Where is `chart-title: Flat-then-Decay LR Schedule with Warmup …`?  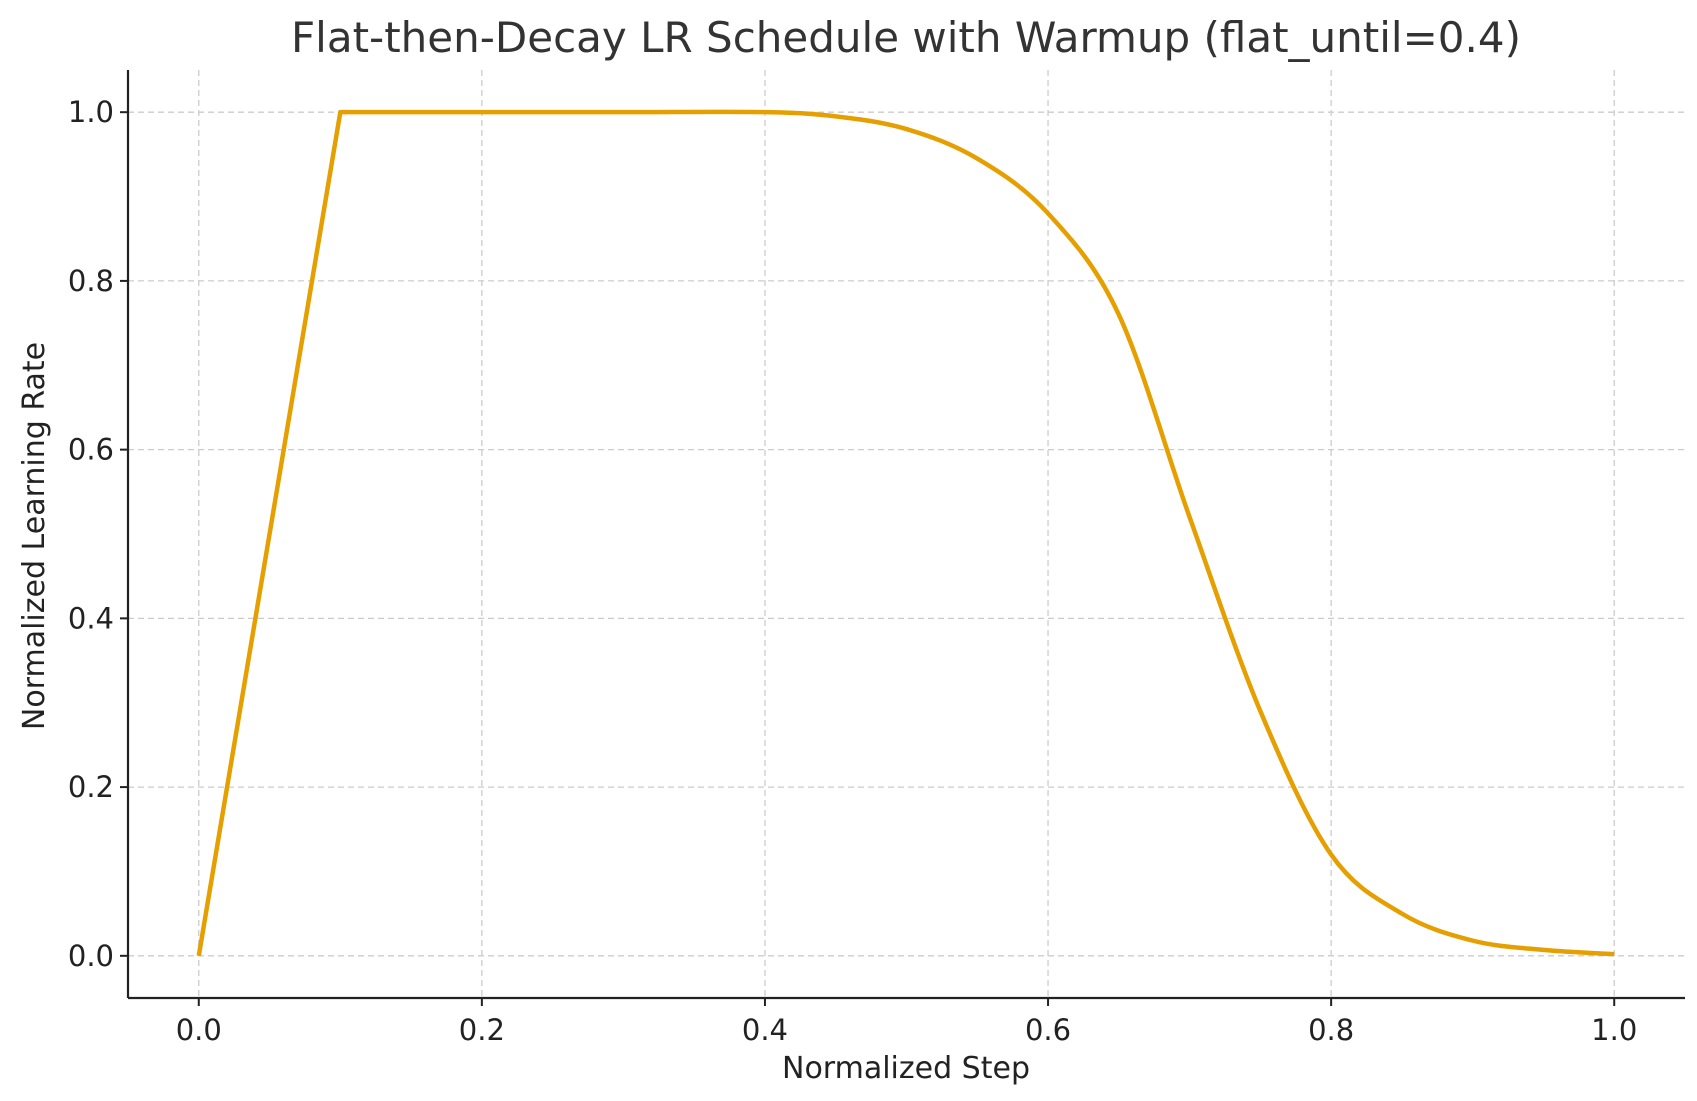 chart-title: Flat-then-Decay LR Schedule with Warmup … is located at coordinates (906, 37).